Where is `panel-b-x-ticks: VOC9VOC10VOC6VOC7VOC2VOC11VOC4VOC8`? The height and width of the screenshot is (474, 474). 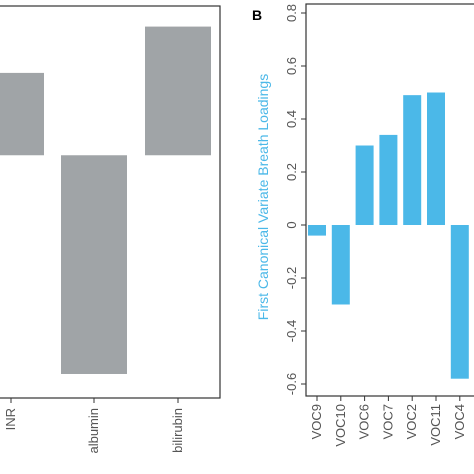
panel-b-x-ticks: VOC9VOC10VOC6VOC7VOC2VOC11VOC4VOC8 is located at coordinates (388, 421).